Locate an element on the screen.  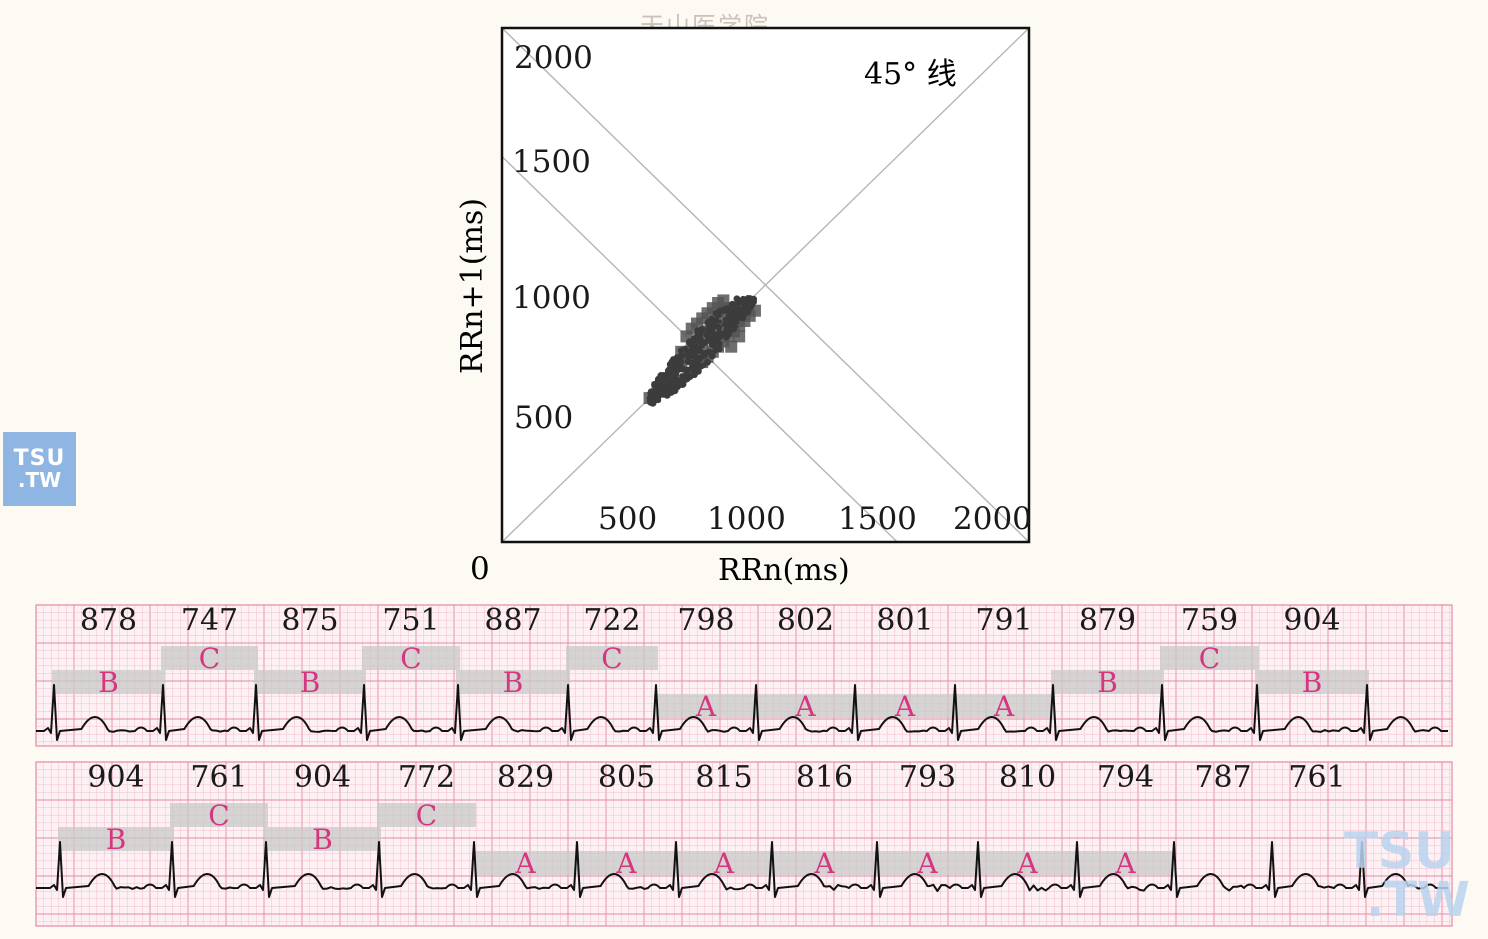
origin-label: 0 is located at coordinates (480, 569).